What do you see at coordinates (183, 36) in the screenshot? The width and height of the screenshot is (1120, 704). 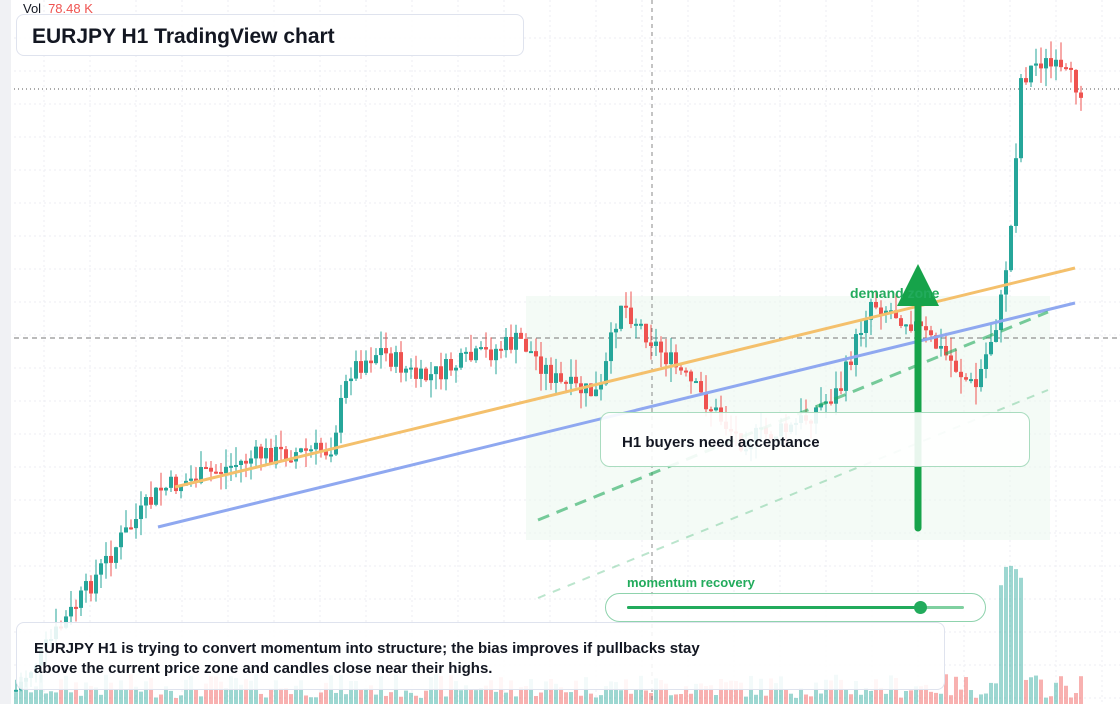 I see `chart-title: EURJPY H1 TradingView chart` at bounding box center [183, 36].